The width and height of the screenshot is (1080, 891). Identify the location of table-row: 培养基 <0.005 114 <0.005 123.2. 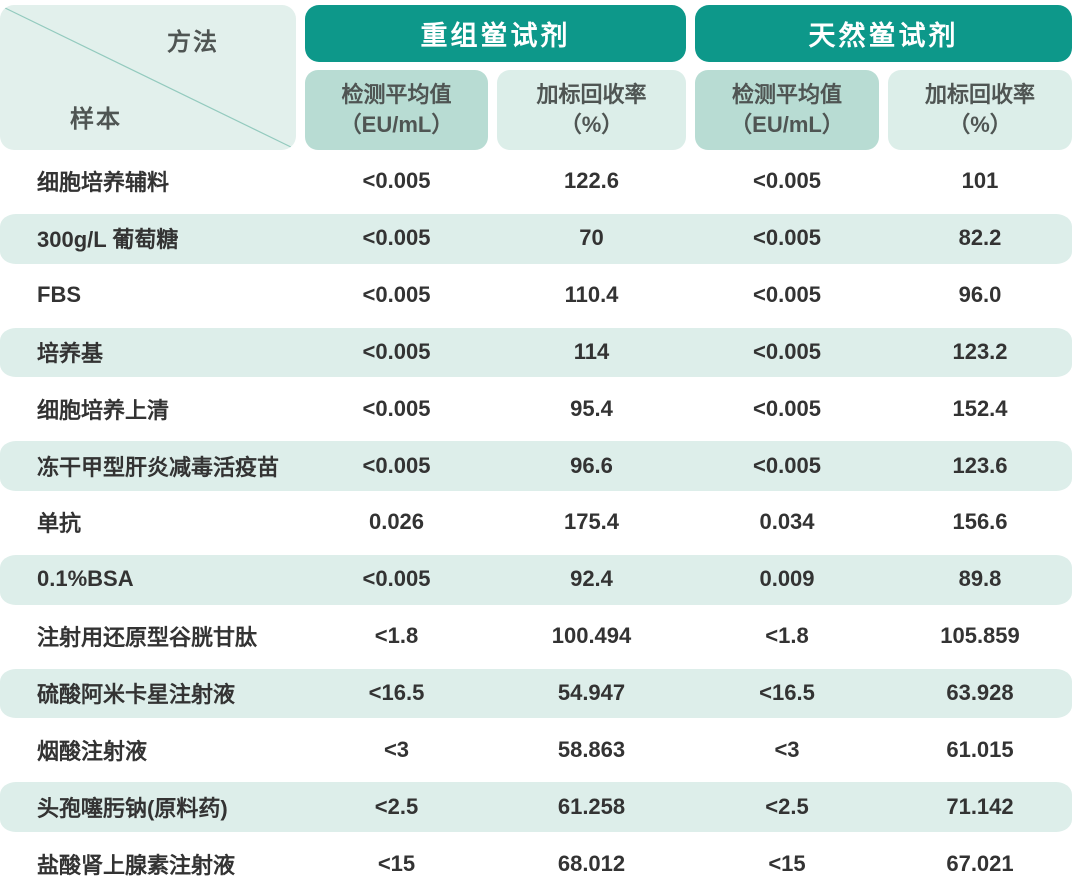
(536, 352).